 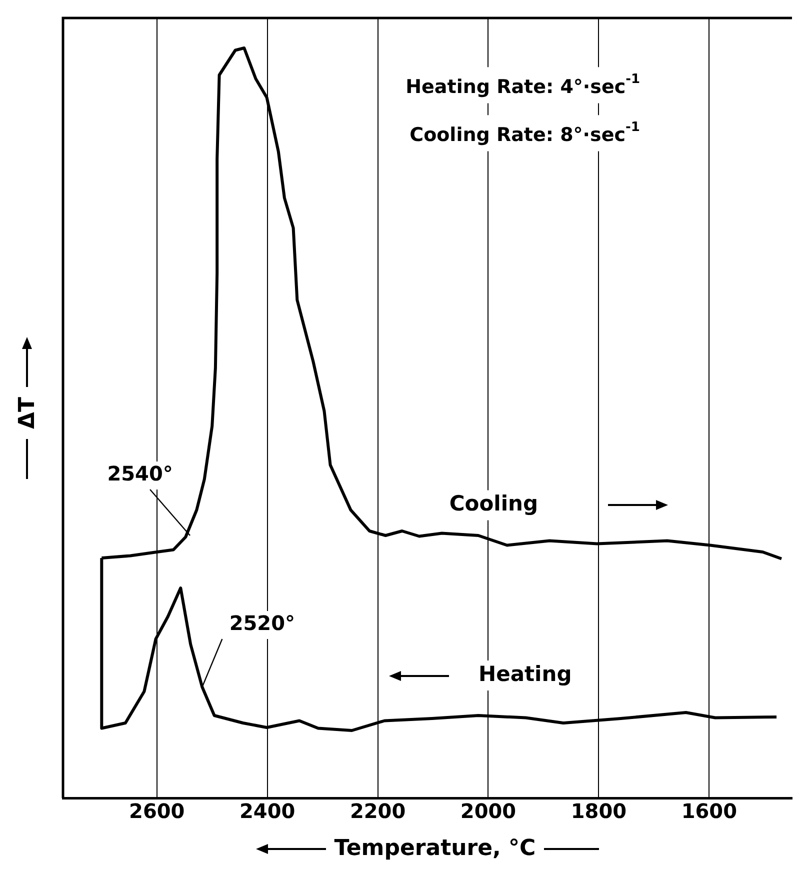 I want to click on x-tick-label: 1800, so click(x=598, y=811).